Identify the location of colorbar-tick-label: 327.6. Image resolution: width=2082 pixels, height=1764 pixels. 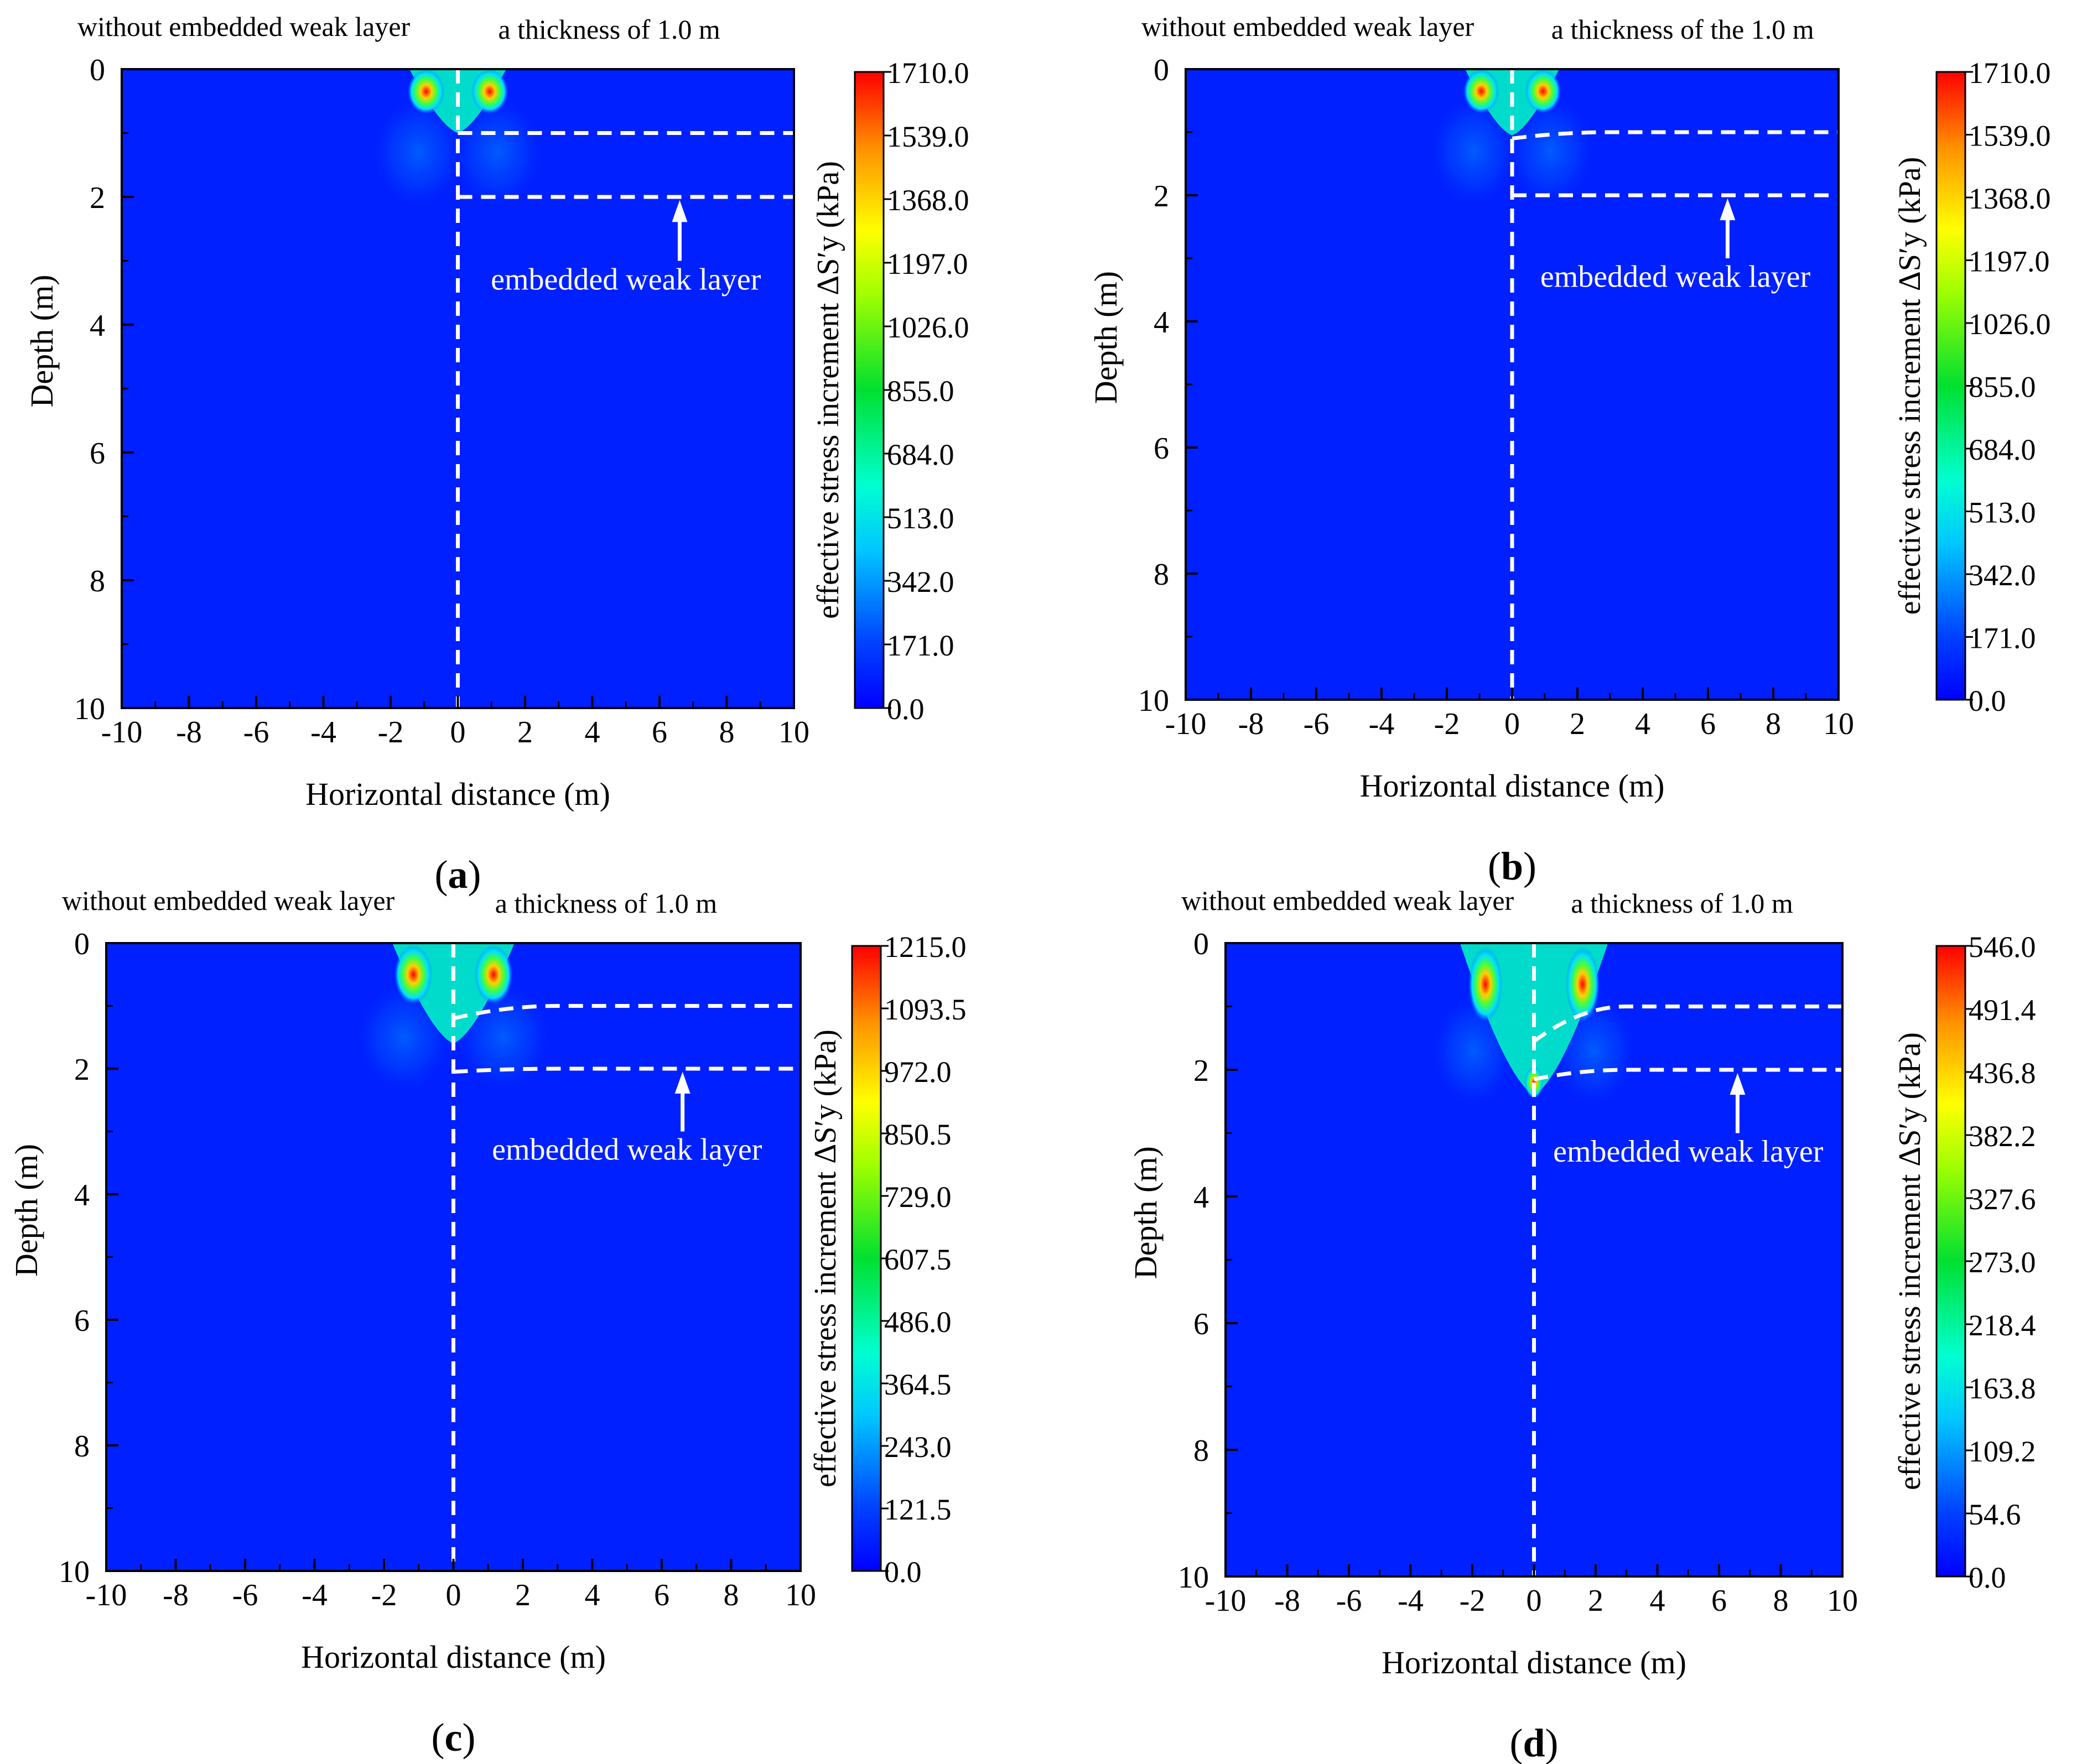
(2002, 1199).